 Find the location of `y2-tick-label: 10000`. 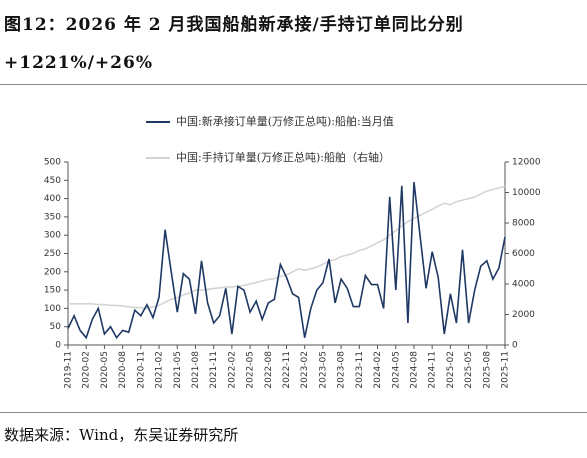

y2-tick-label: 10000 is located at coordinates (526, 193).